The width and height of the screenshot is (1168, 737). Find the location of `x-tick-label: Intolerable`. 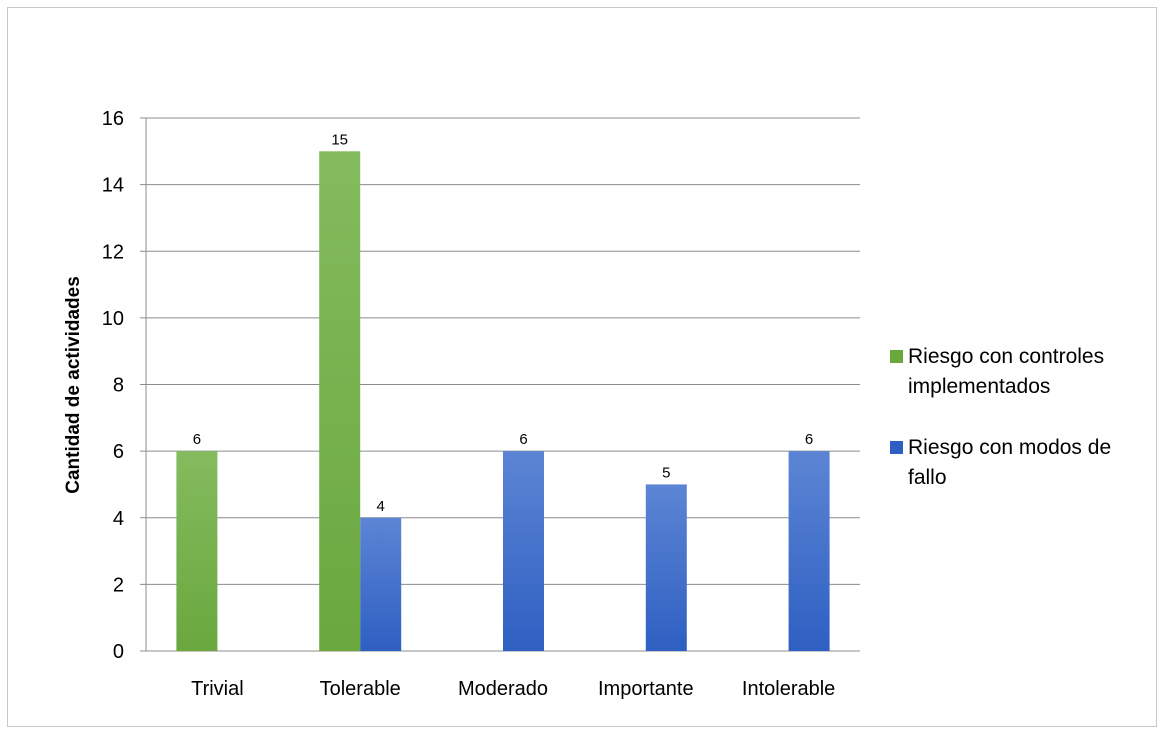

x-tick-label: Intolerable is located at coordinates (788, 689).